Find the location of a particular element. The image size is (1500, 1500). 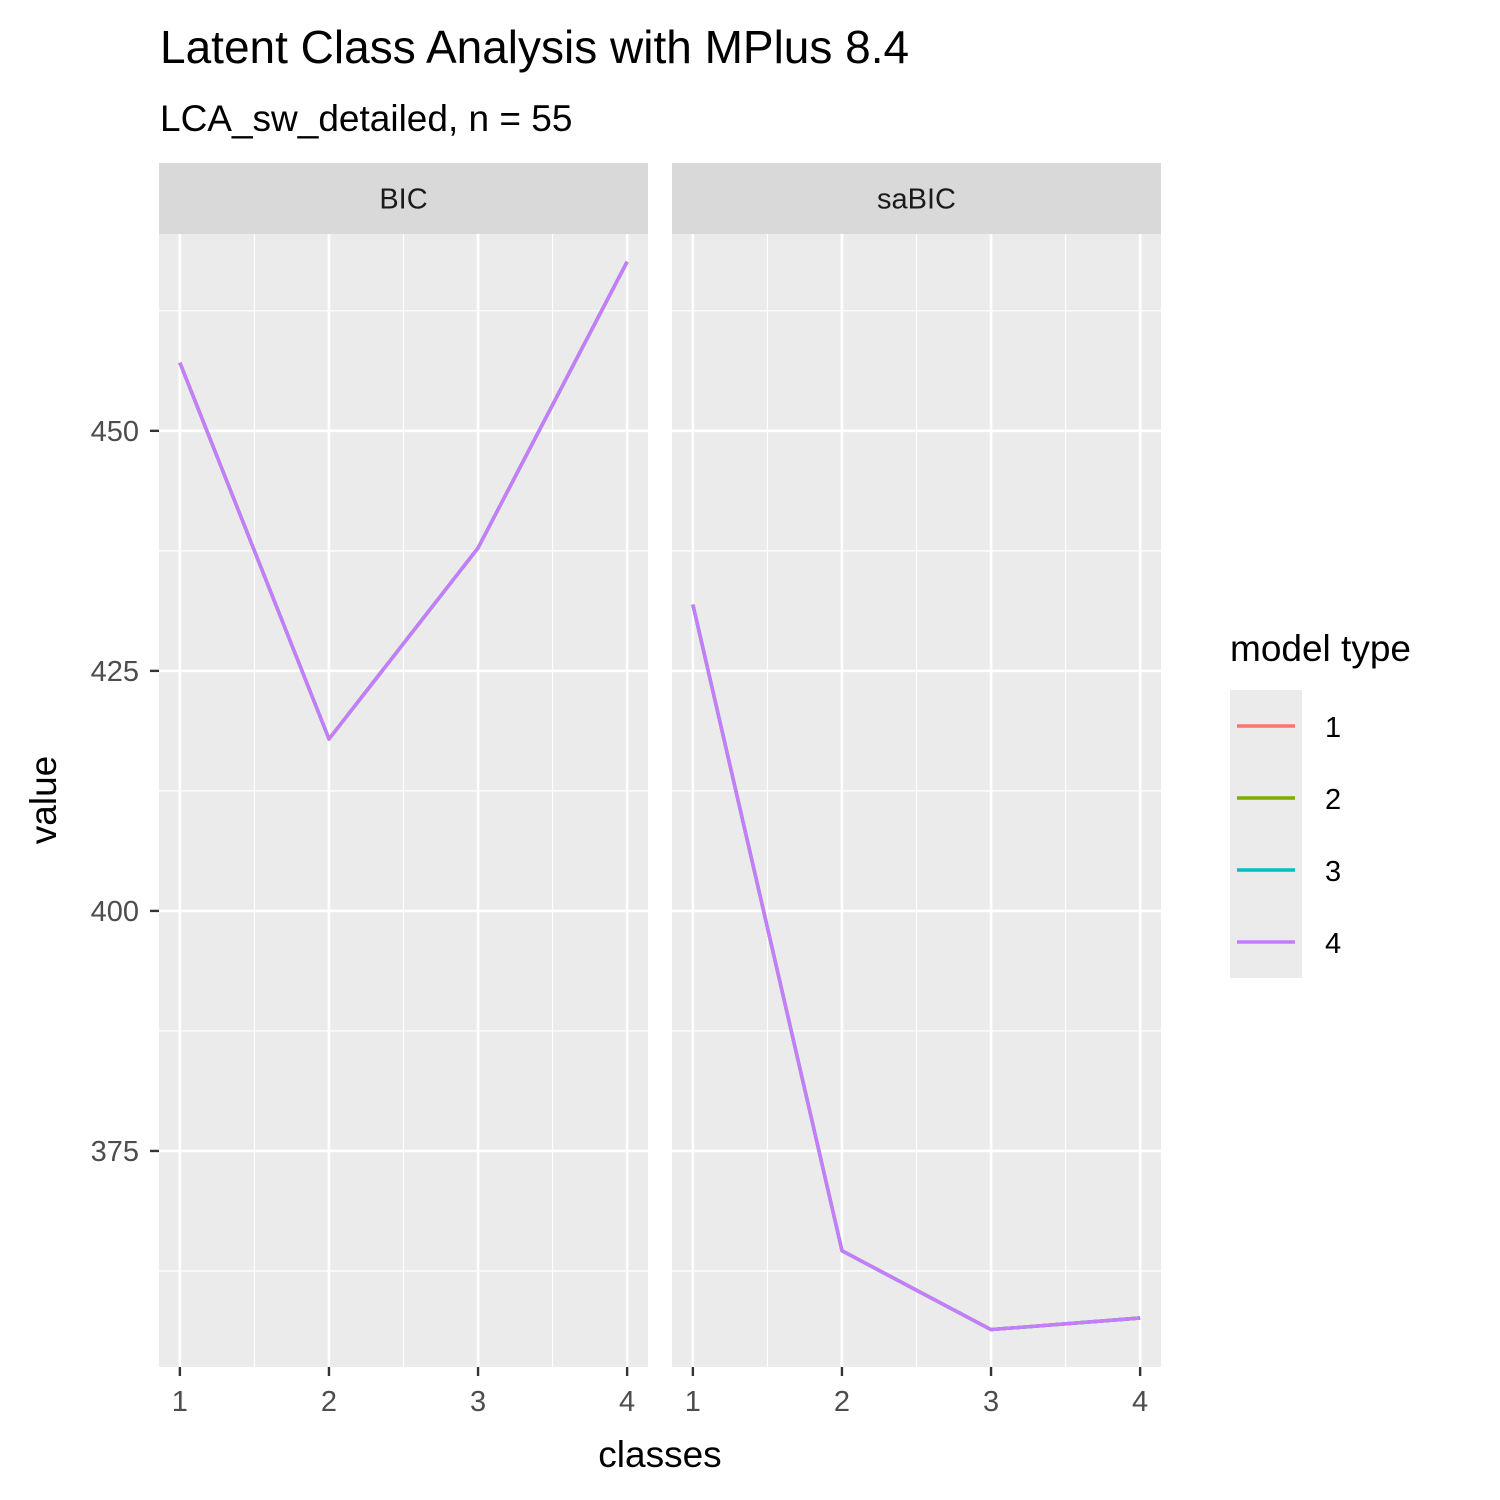

legend-title: model type is located at coordinates (1320, 648).